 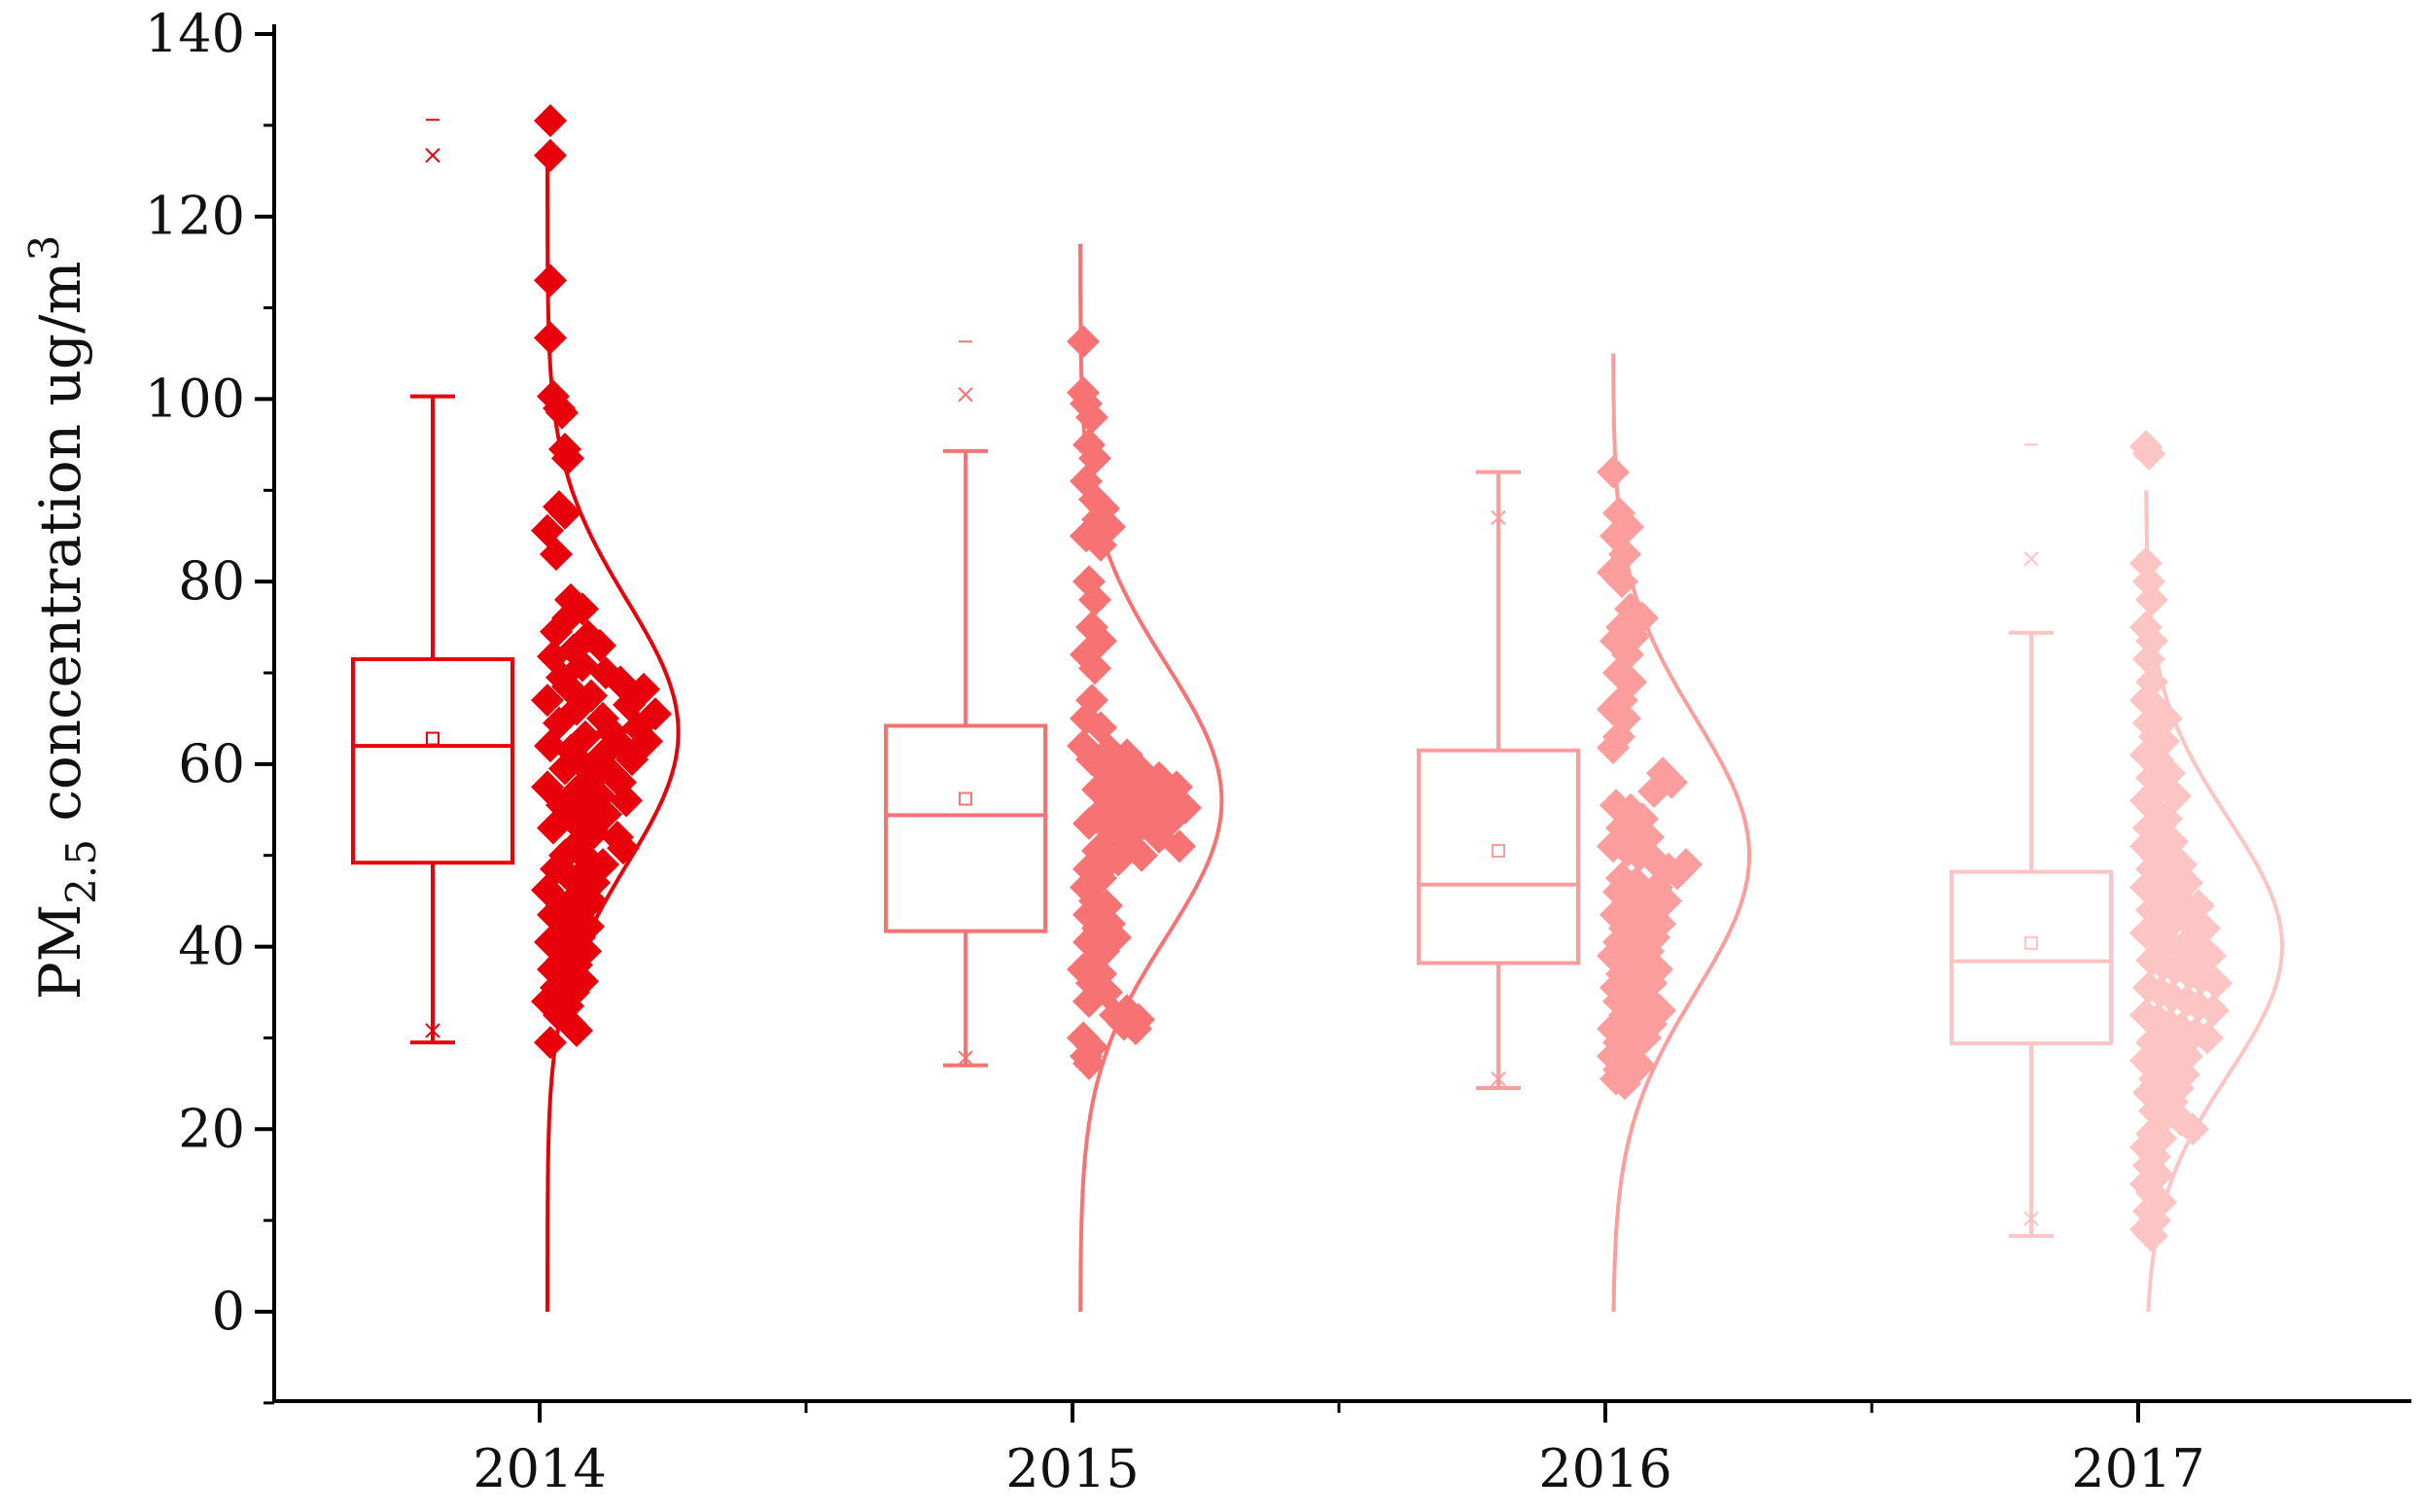 What do you see at coordinates (211, 763) in the screenshot?
I see `y-tick-label: 60` at bounding box center [211, 763].